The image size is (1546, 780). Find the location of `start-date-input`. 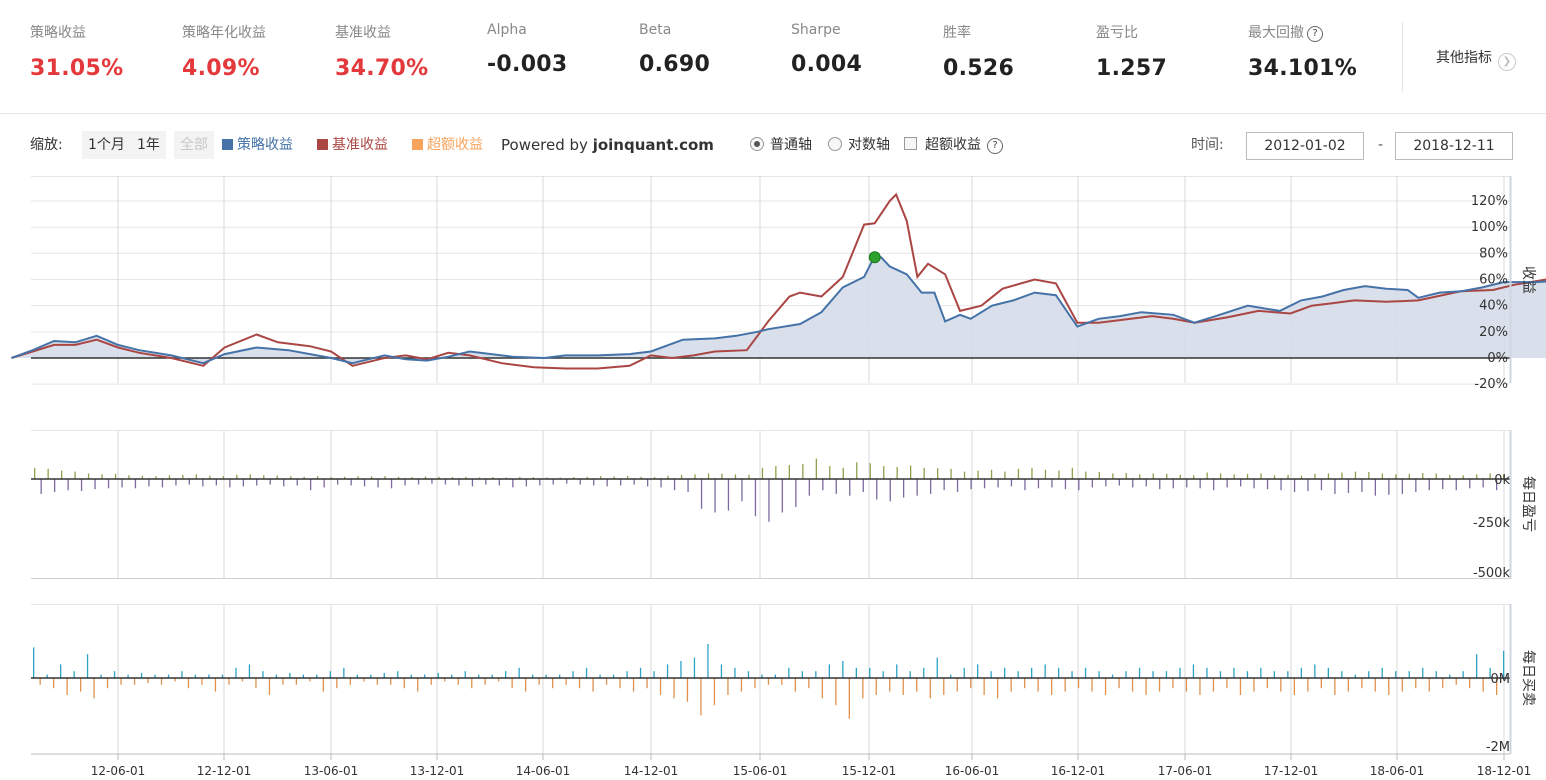

start-date-input is located at coordinates (1305, 146).